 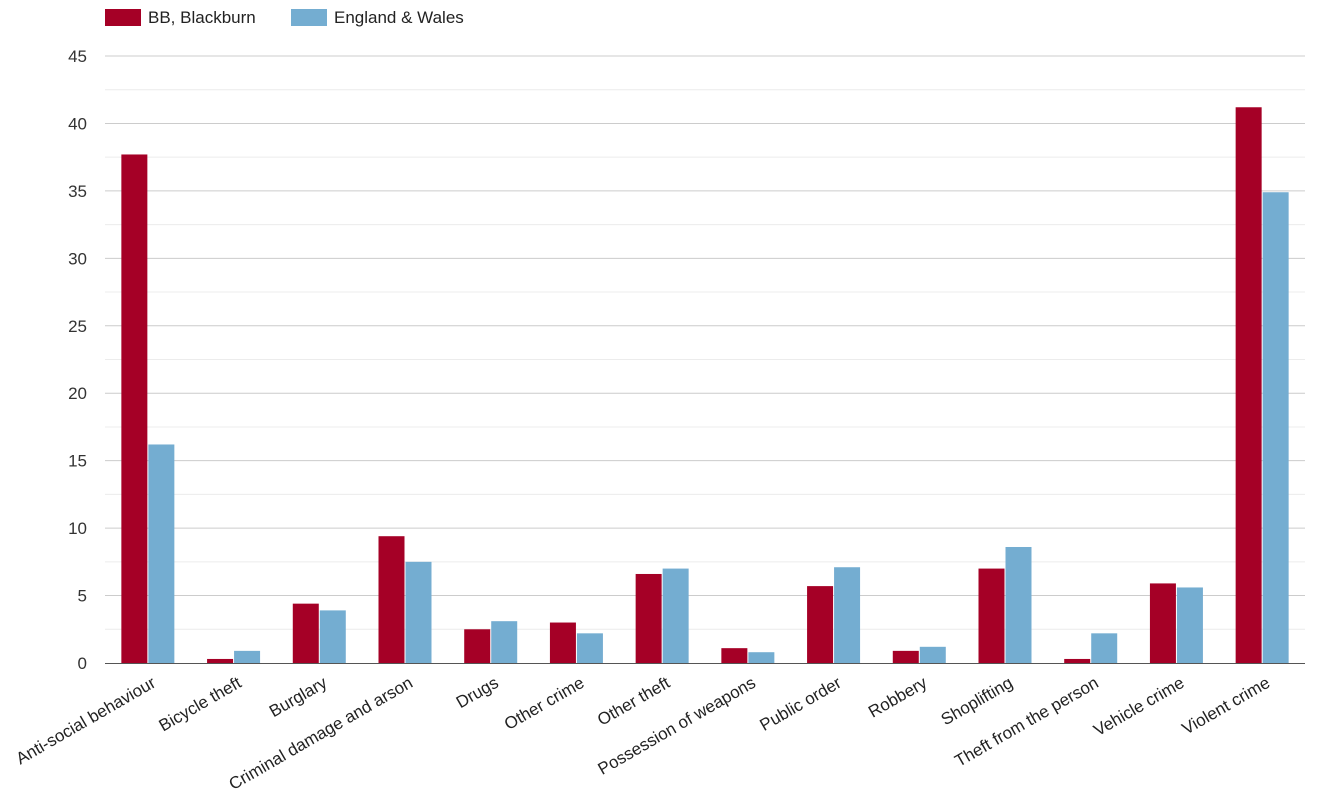 What do you see at coordinates (86, 721) in the screenshot?
I see `x-tick-label: Anti-social behaviour` at bounding box center [86, 721].